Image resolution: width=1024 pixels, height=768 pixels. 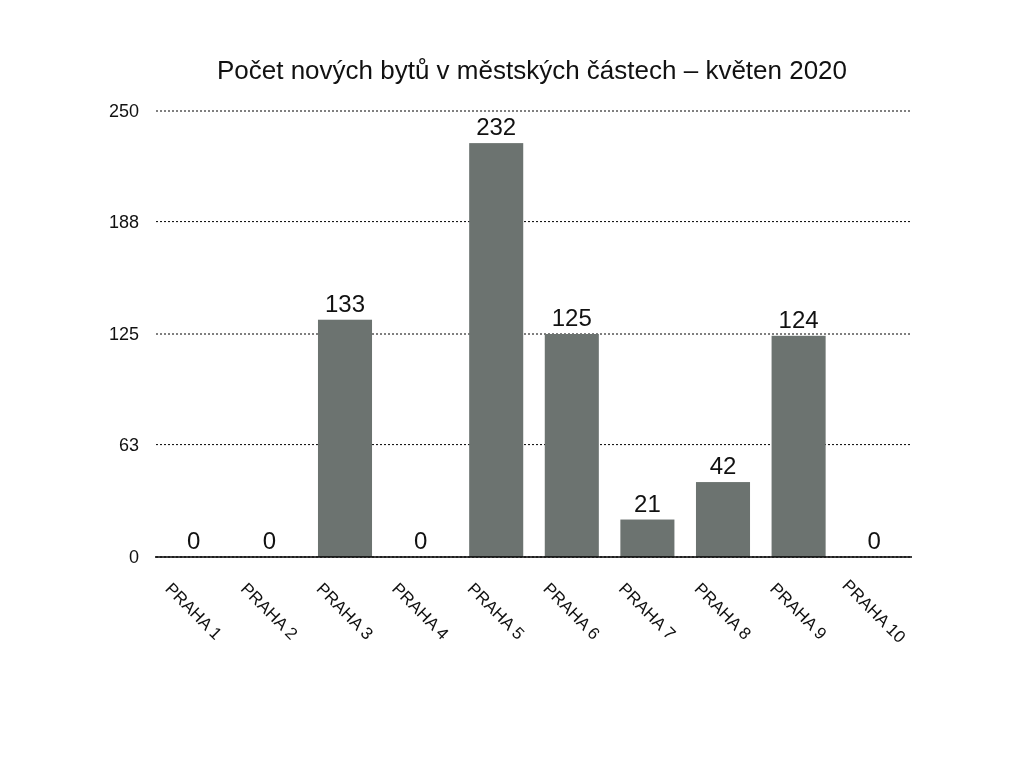 What do you see at coordinates (532, 70) in the screenshot?
I see `chart-title: Počet nových bytů v městských částech – květen 2020` at bounding box center [532, 70].